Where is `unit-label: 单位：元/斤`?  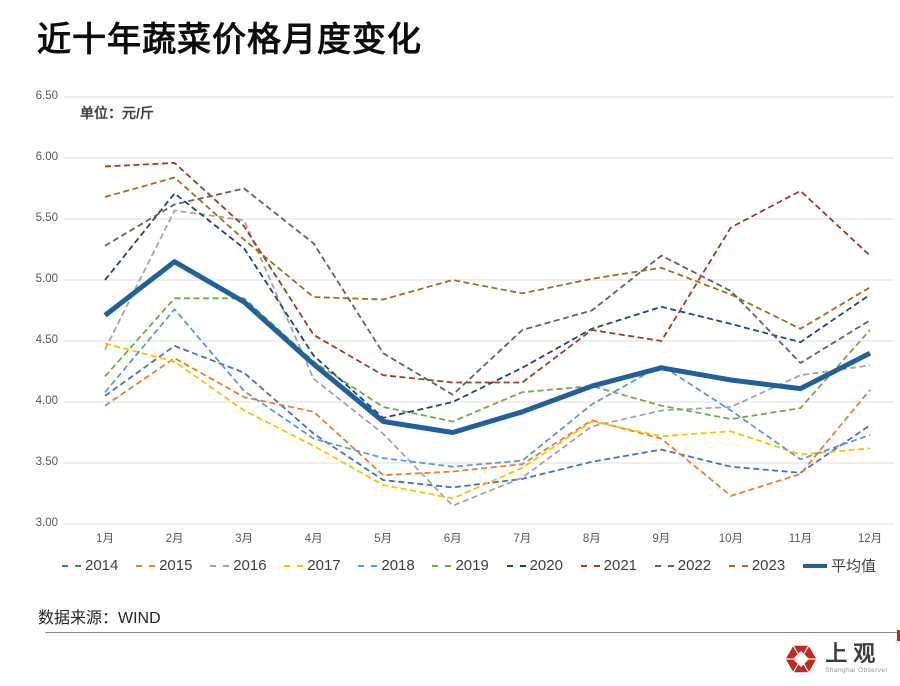
unit-label: 单位：元/斤 is located at coordinates (117, 113).